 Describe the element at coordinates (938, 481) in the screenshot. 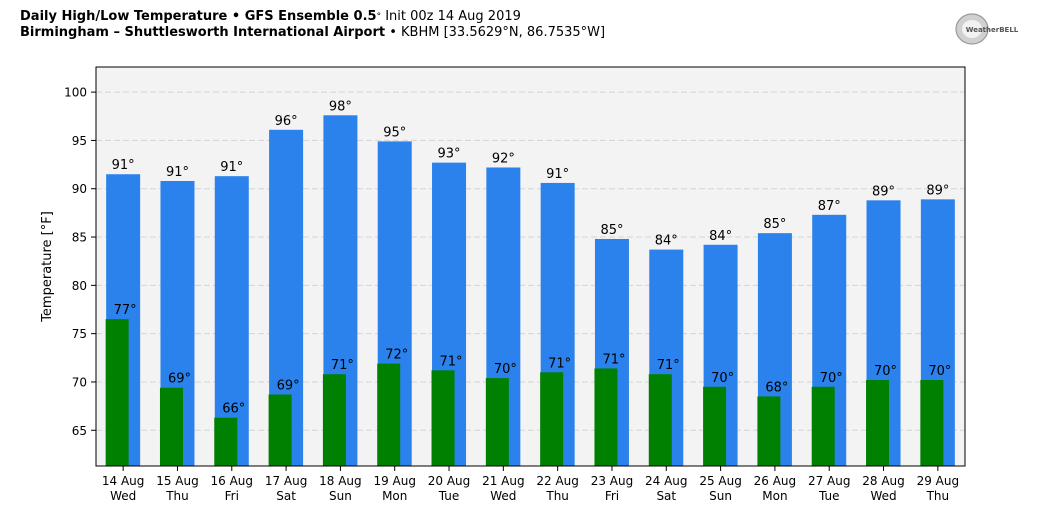

I see `x-tick-date: 29 Aug` at that location.